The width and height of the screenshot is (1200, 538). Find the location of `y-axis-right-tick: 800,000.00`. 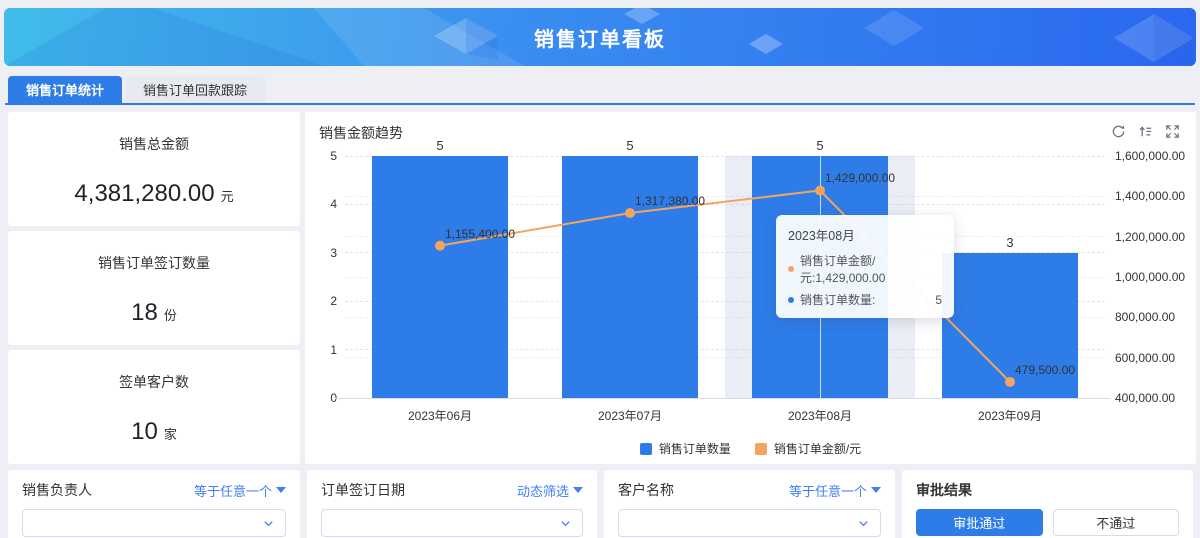

y-axis-right-tick: 800,000.00 is located at coordinates (1145, 317).